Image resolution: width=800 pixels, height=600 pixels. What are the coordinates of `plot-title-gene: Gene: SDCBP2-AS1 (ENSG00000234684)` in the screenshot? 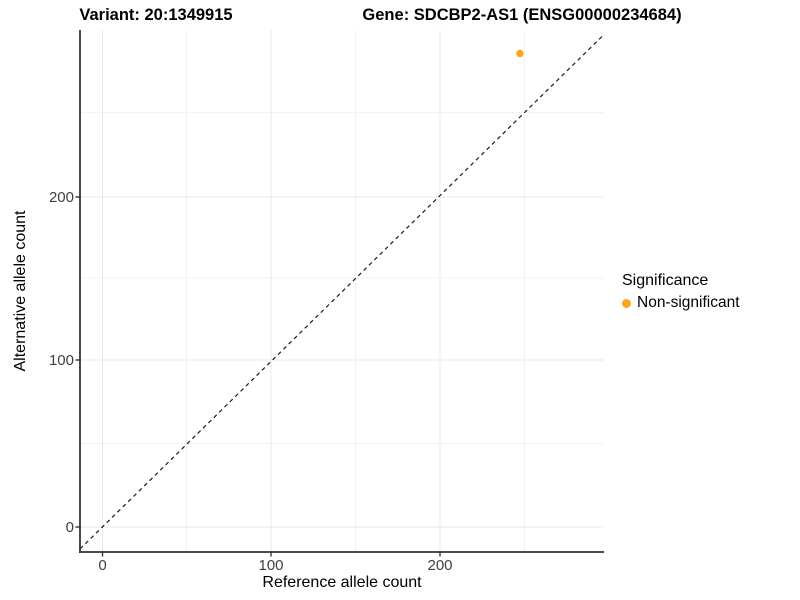 It's located at (522, 15).